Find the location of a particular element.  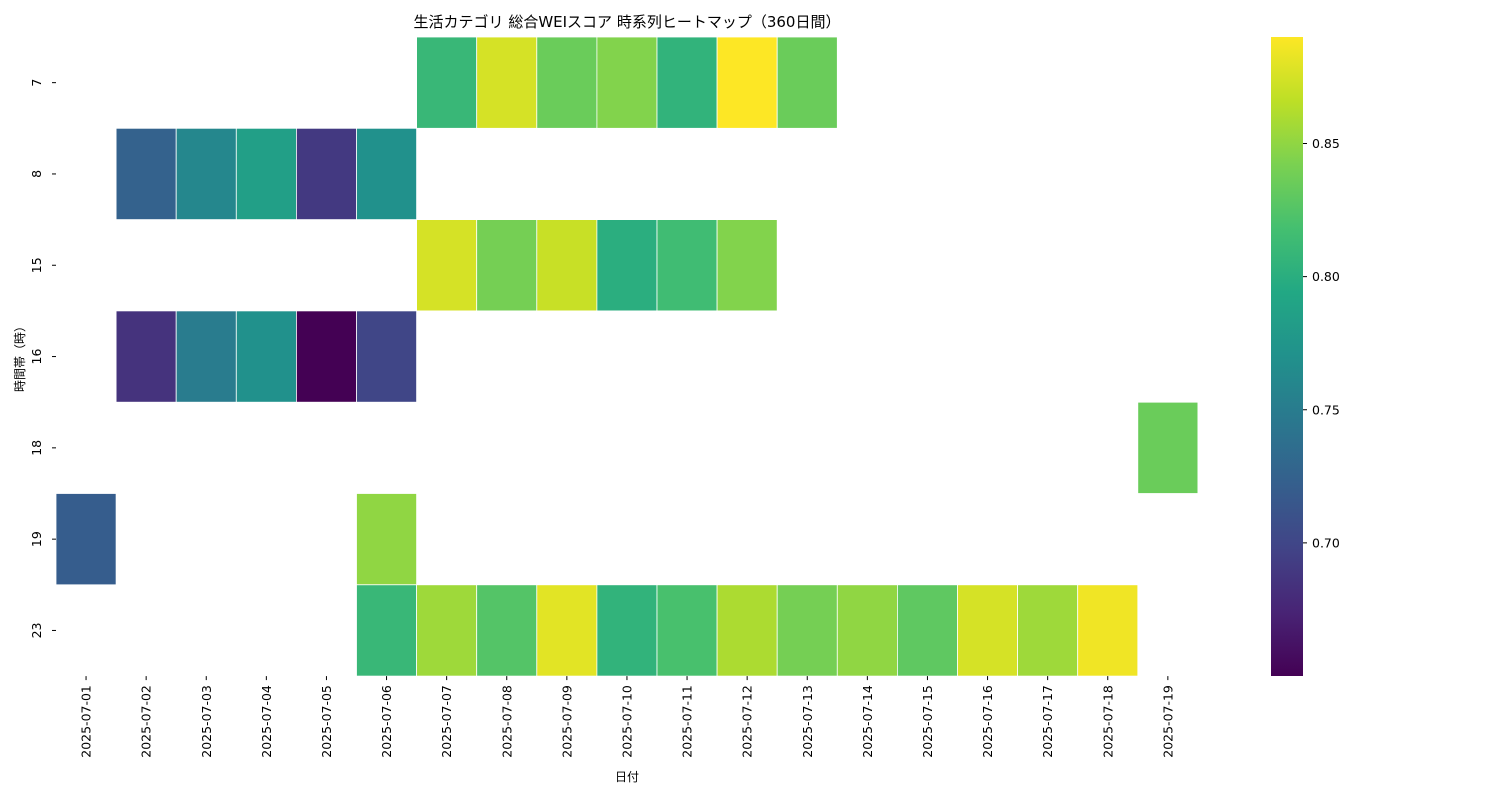

x-tick-label: 2025-07-08 is located at coordinates (506, 721).